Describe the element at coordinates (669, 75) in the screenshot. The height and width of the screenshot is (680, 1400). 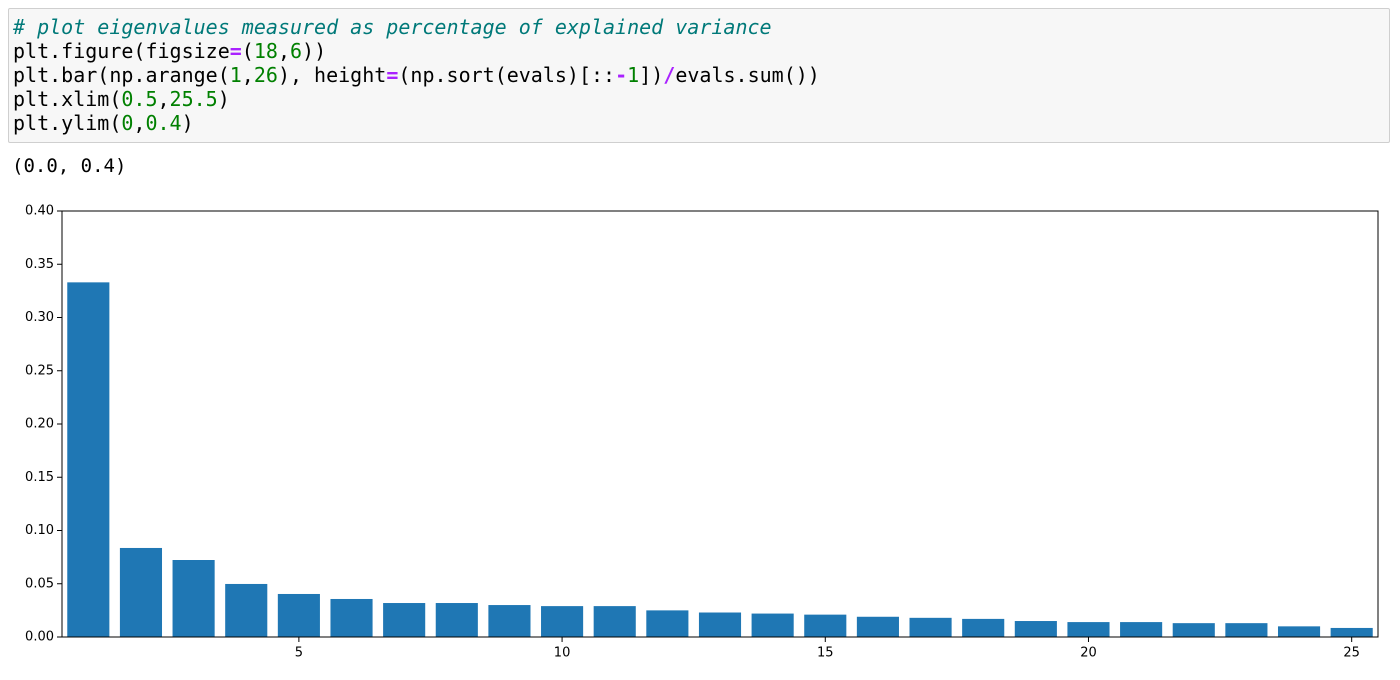
I see `code-token: /` at that location.